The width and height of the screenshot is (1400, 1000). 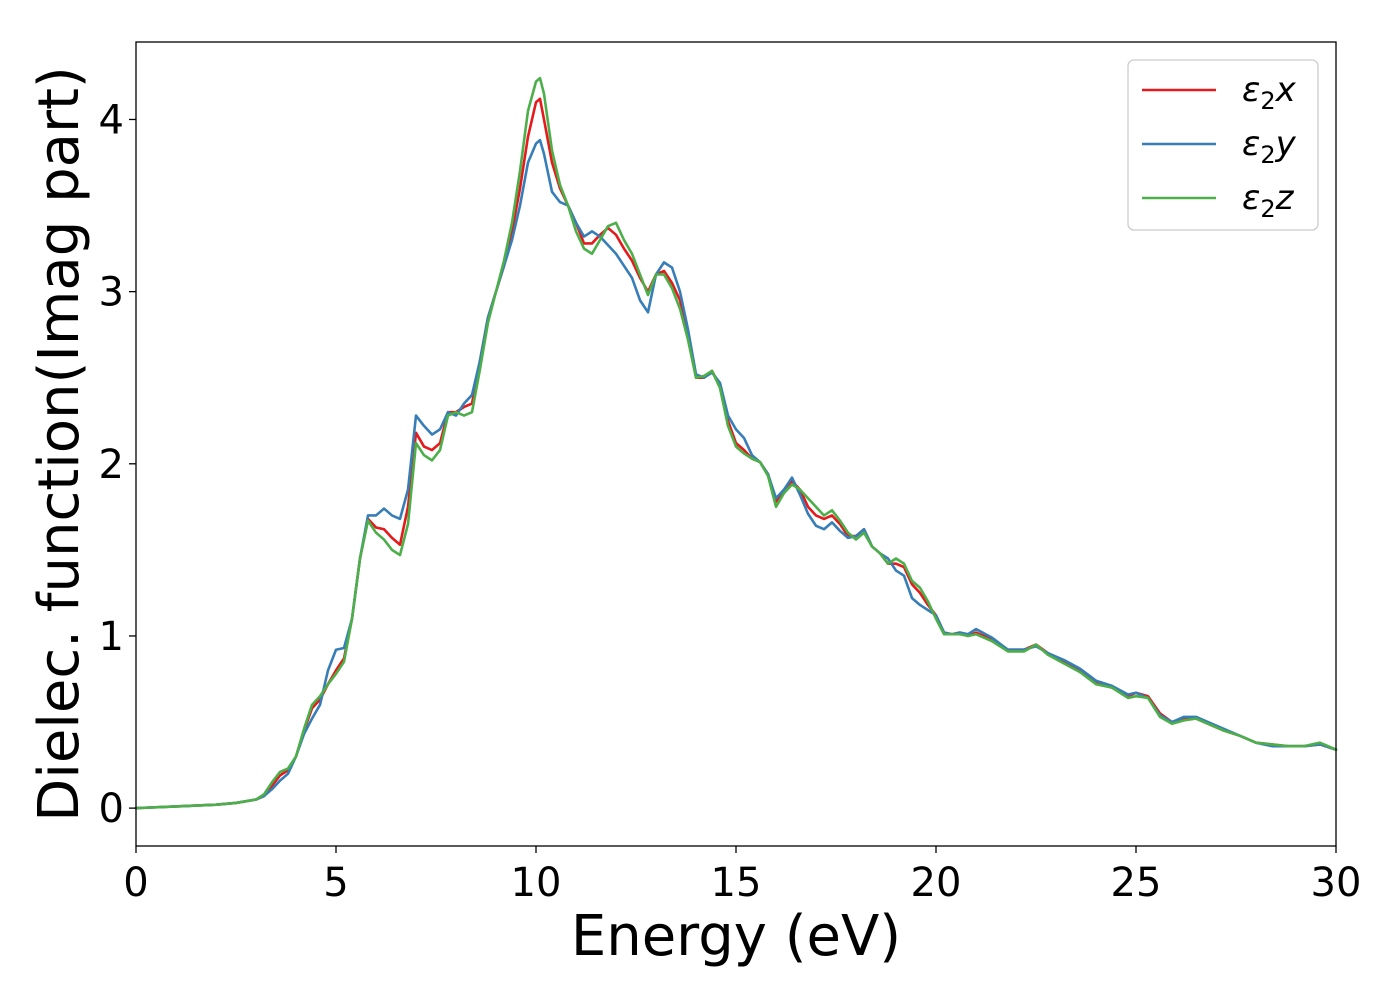 I want to click on x-tick-label: 15, so click(x=736, y=883).